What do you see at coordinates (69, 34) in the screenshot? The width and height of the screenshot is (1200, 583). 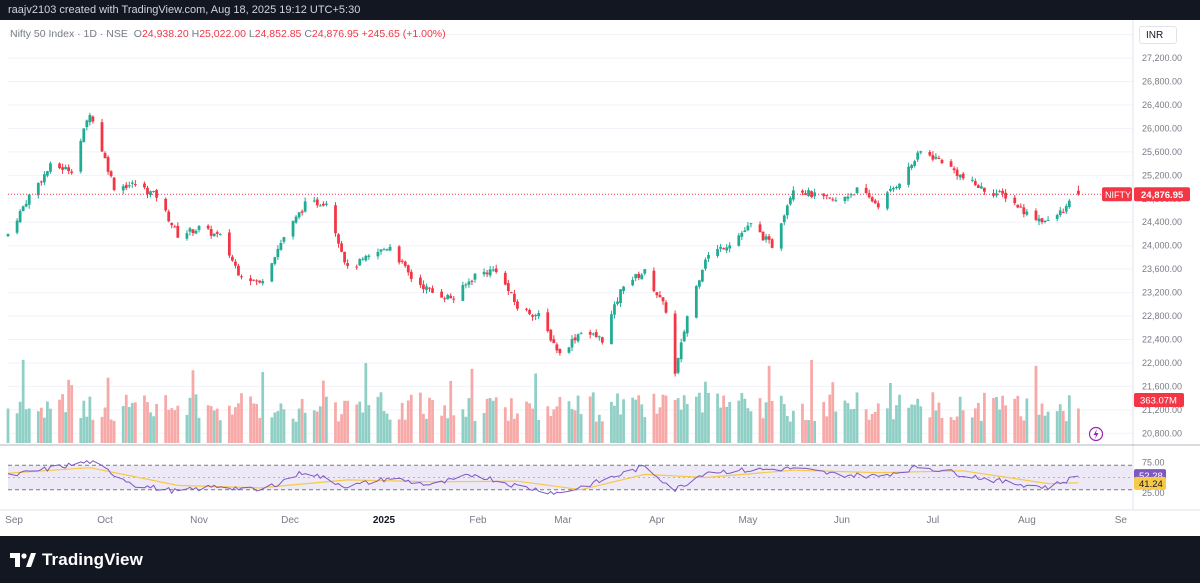 I see `symbol-info: Nifty 50 Index · 1D · NSE` at bounding box center [69, 34].